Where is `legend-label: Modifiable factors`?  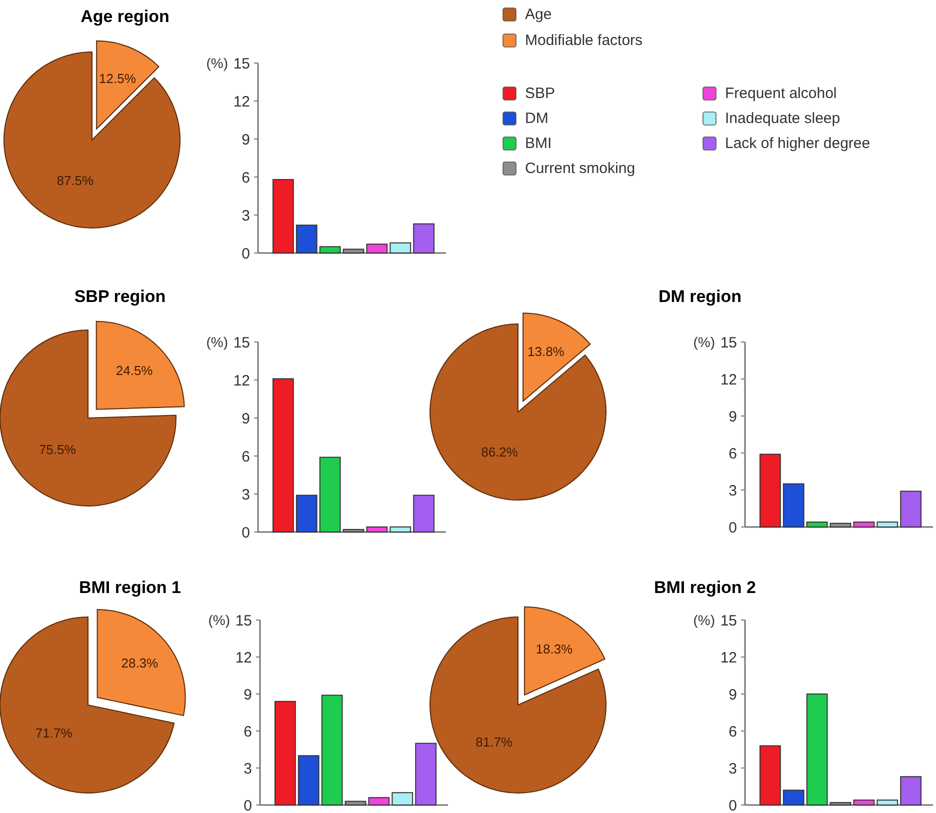 legend-label: Modifiable factors is located at coordinates (584, 40).